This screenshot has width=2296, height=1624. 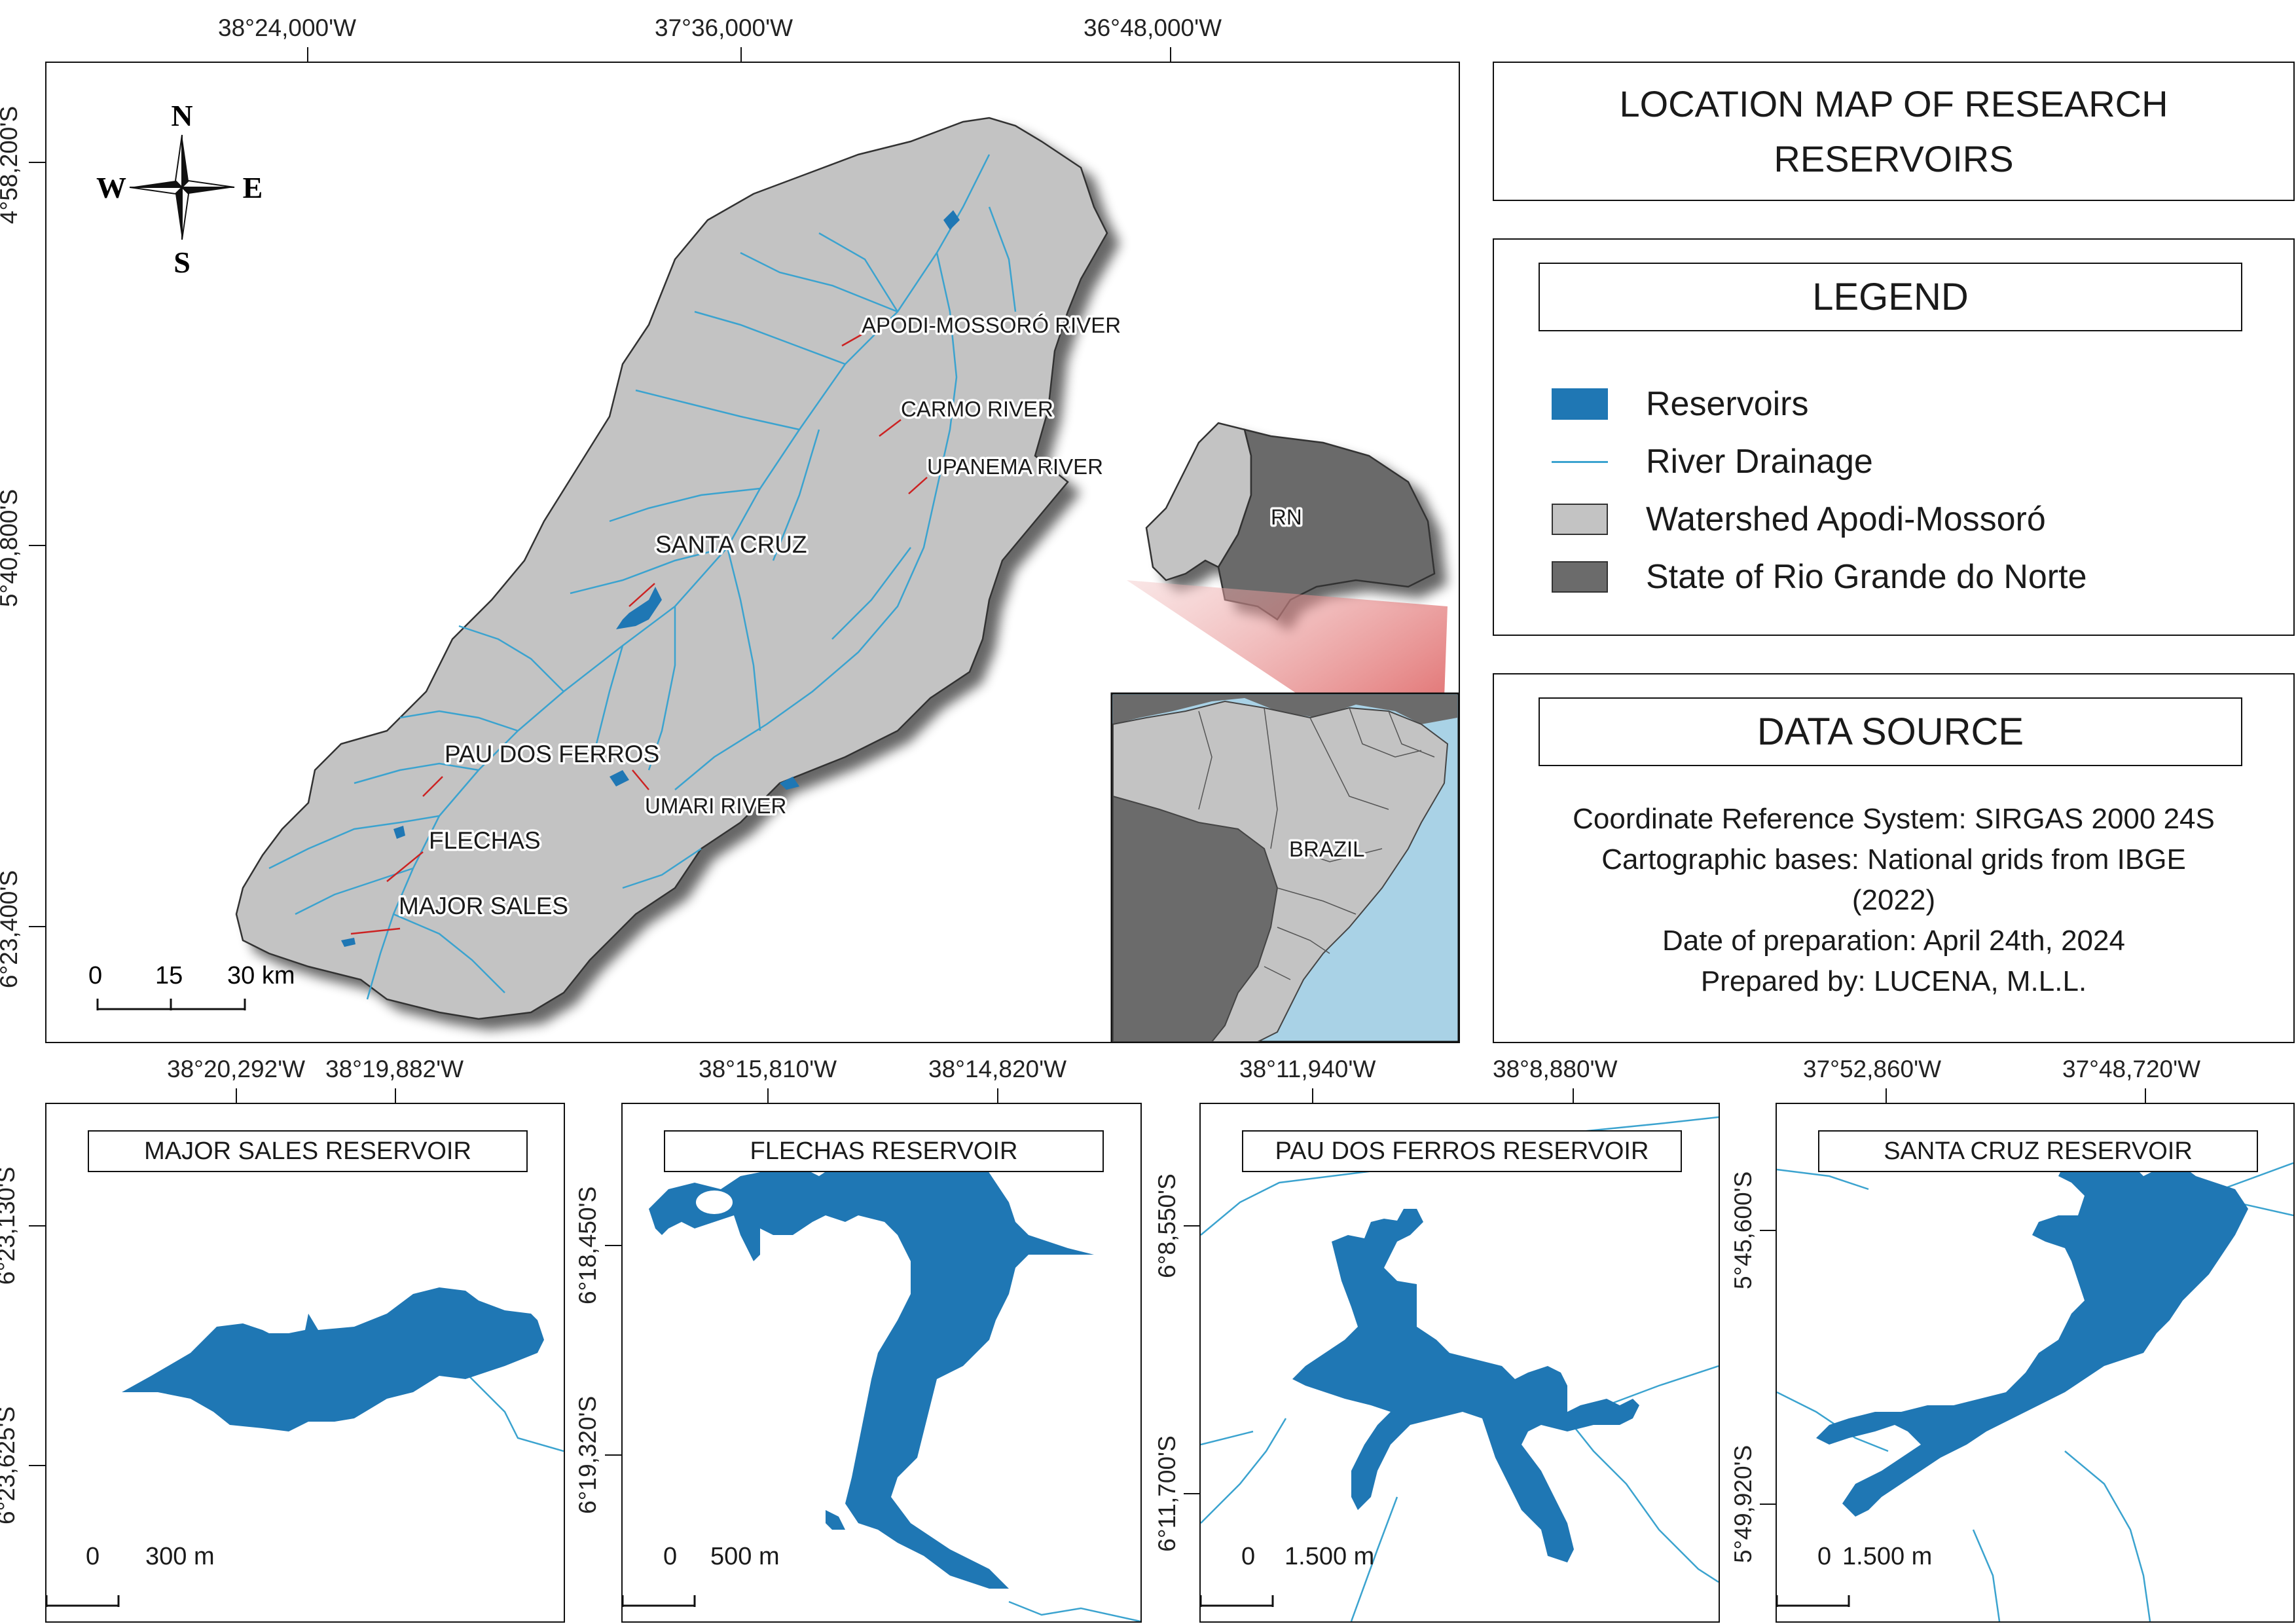 What do you see at coordinates (399, 832) in the screenshot?
I see `main-reservoir-flechas` at bounding box center [399, 832].